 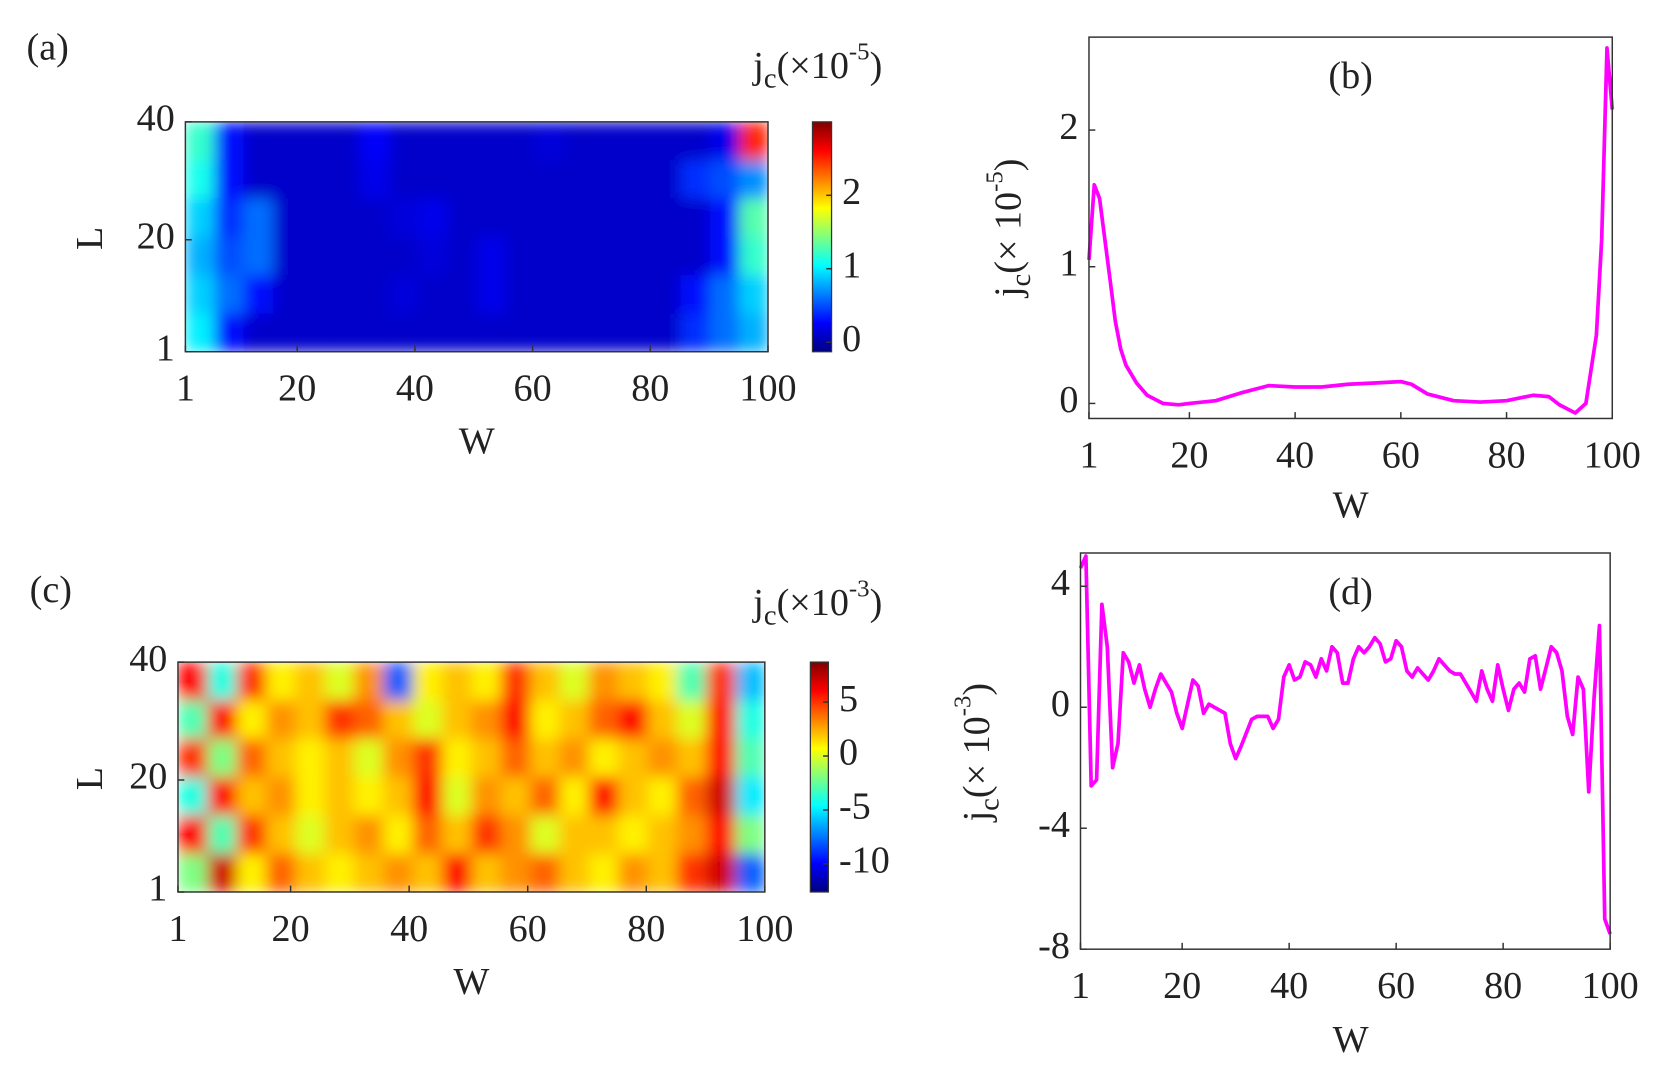 What do you see at coordinates (415, 389) in the screenshot?
I see `x-tick-label: 40` at bounding box center [415, 389].